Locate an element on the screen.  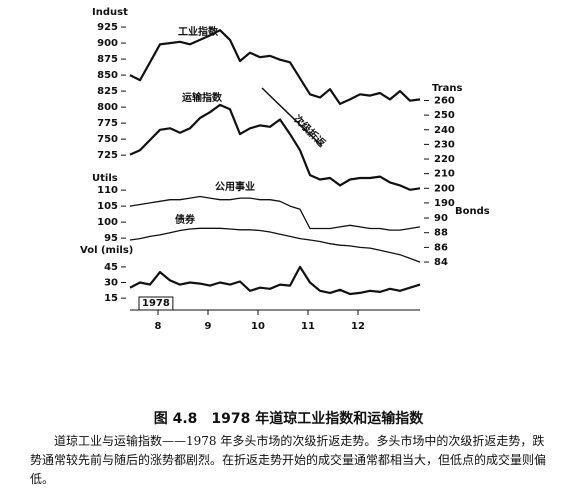
x-tick-label: 12 is located at coordinates (358, 326).